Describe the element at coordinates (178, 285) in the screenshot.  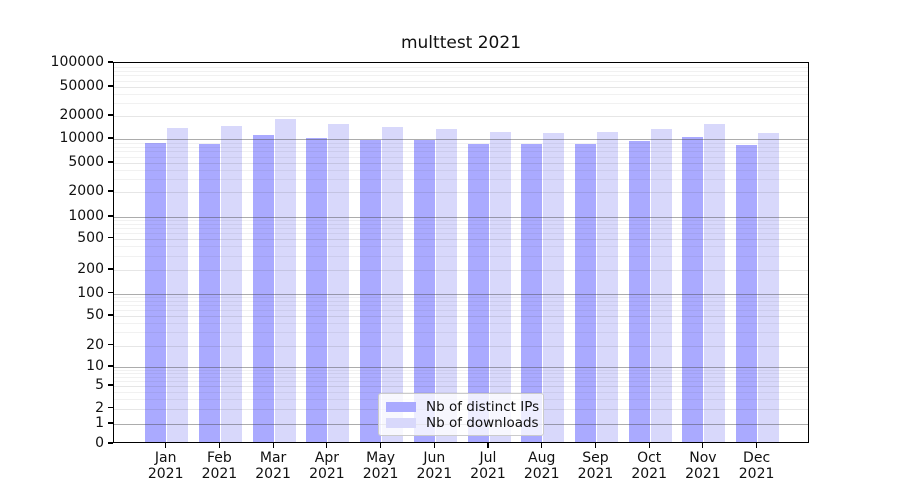
I see `bar-downloads-jan` at that location.